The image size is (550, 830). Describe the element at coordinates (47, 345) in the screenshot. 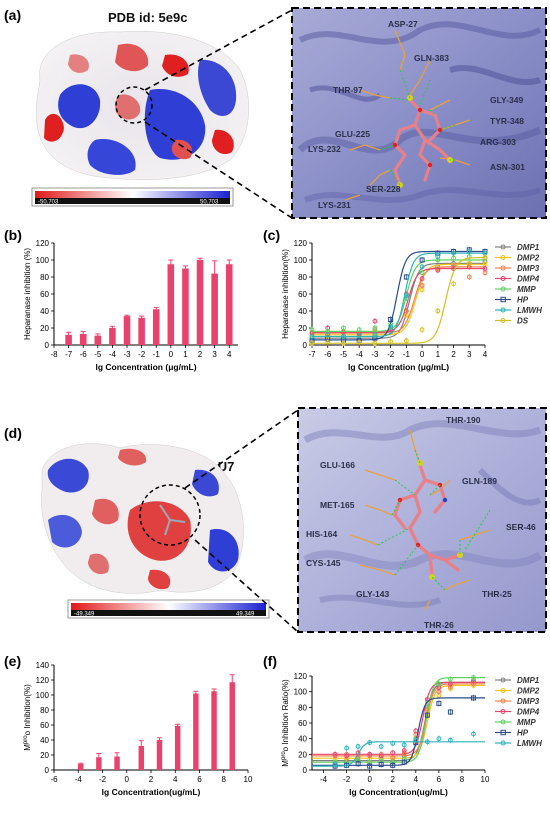

I see `b-ytick-label-0: 0` at that location.